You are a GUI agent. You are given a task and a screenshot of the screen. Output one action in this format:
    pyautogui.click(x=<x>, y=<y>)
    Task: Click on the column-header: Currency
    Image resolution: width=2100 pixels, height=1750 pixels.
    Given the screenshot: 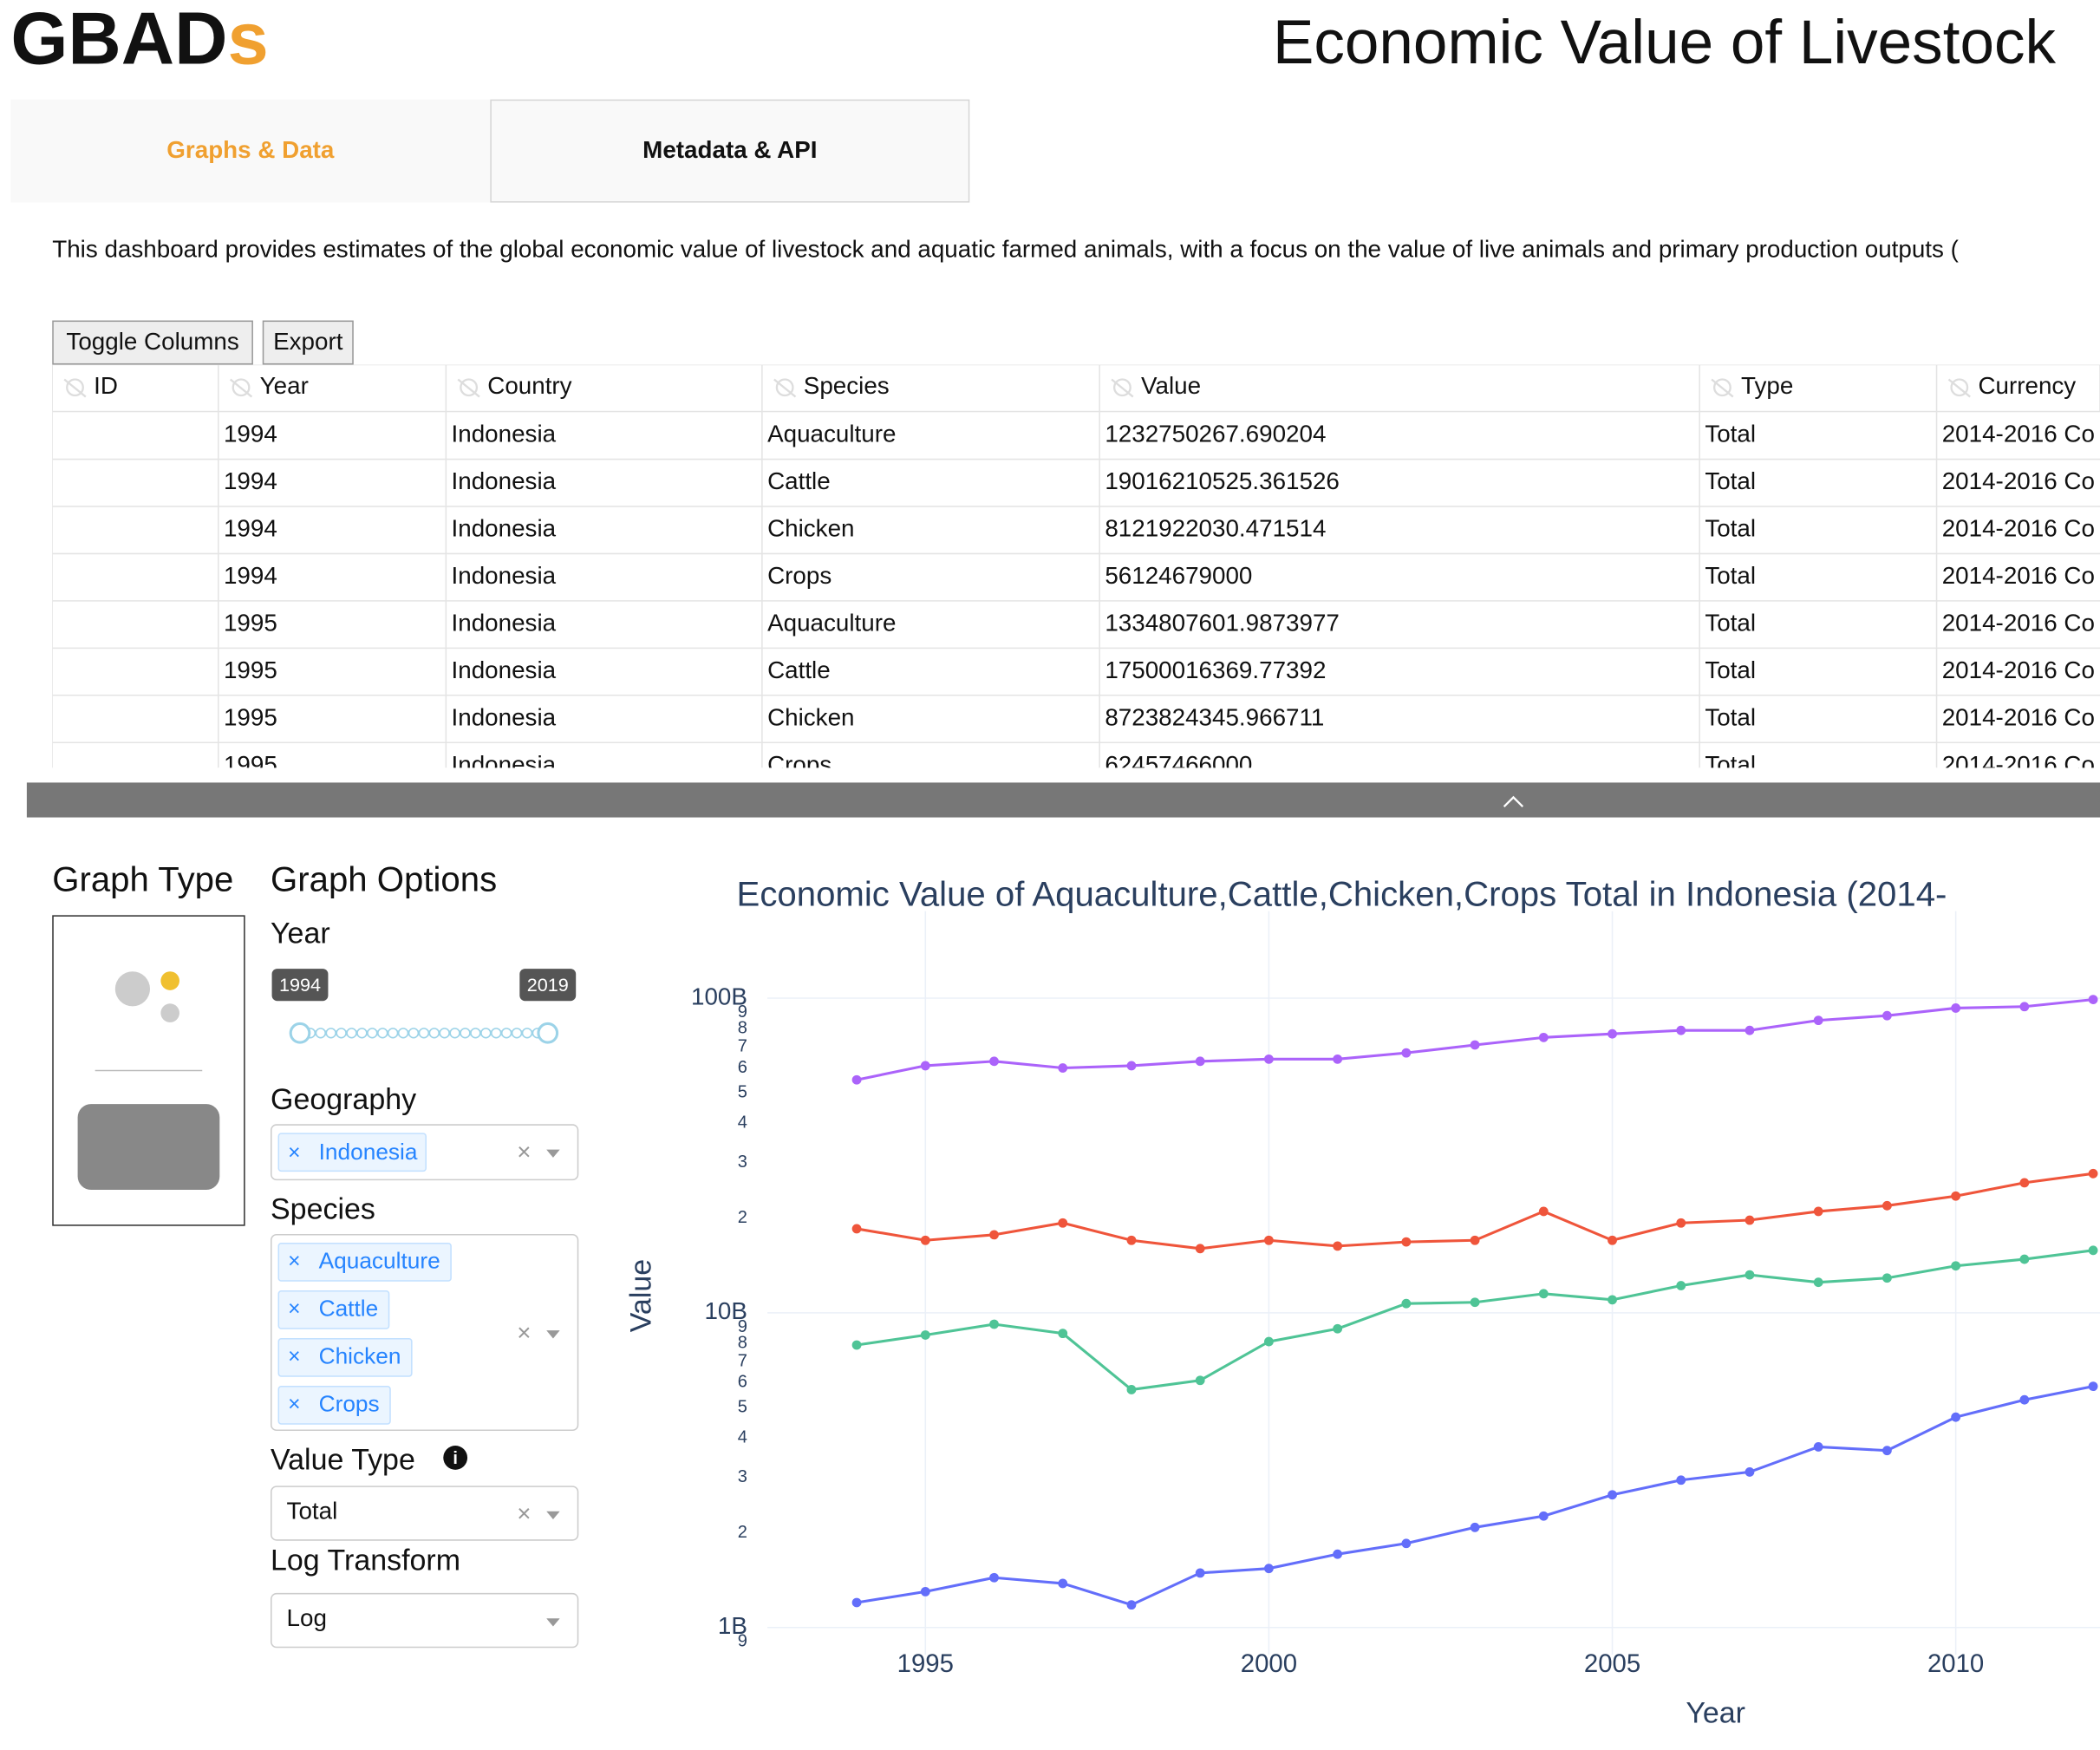 What is the action you would take?
    pyautogui.click(x=2027, y=385)
    